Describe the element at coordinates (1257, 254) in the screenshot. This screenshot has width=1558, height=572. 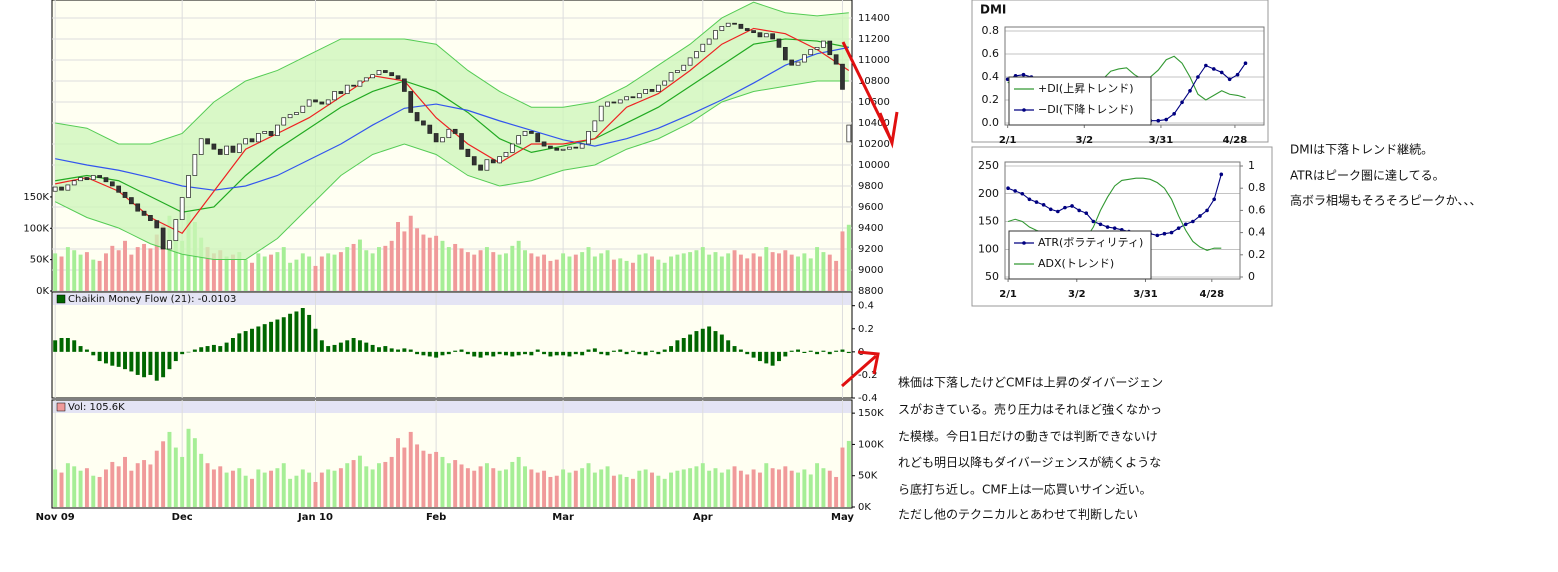
I see `y2-tick-label: 0.2` at that location.